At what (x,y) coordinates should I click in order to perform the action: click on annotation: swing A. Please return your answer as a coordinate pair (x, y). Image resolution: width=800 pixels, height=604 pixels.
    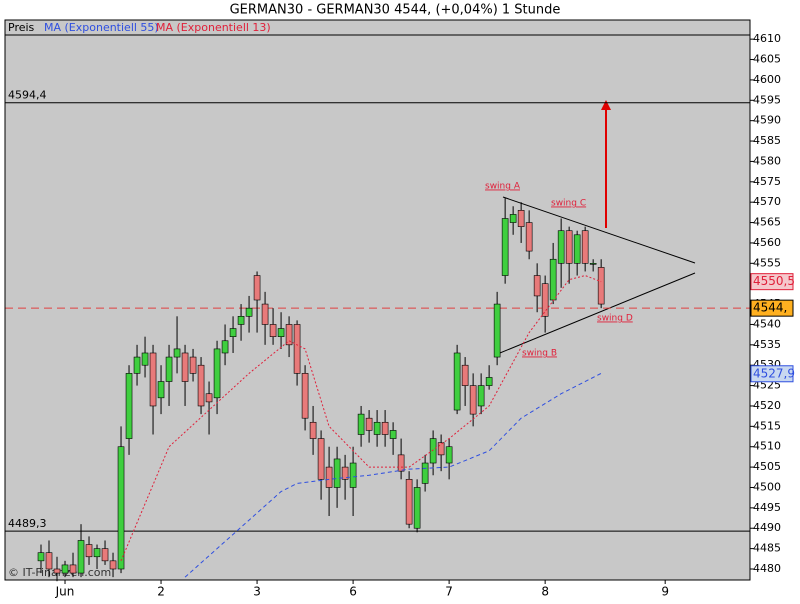
    Looking at the image, I should click on (503, 187).